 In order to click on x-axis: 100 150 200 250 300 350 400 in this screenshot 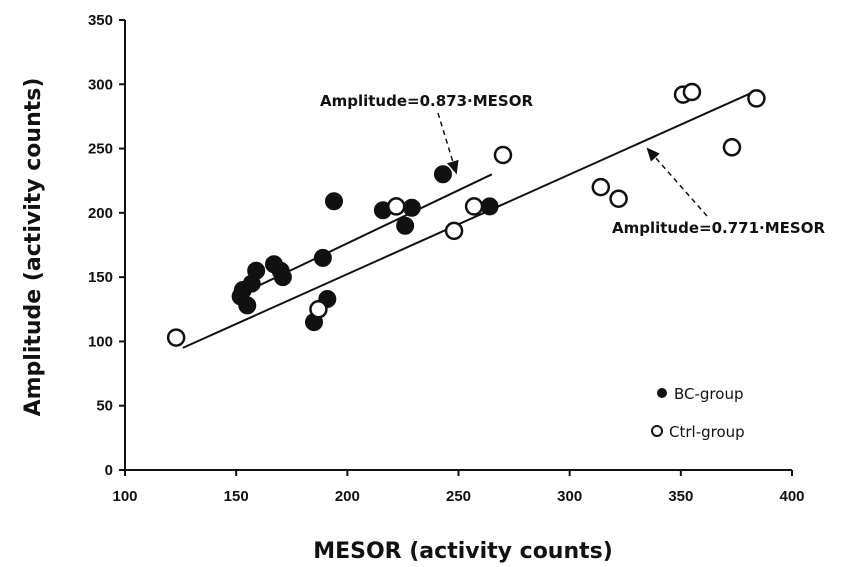, I will do `click(458, 487)`.